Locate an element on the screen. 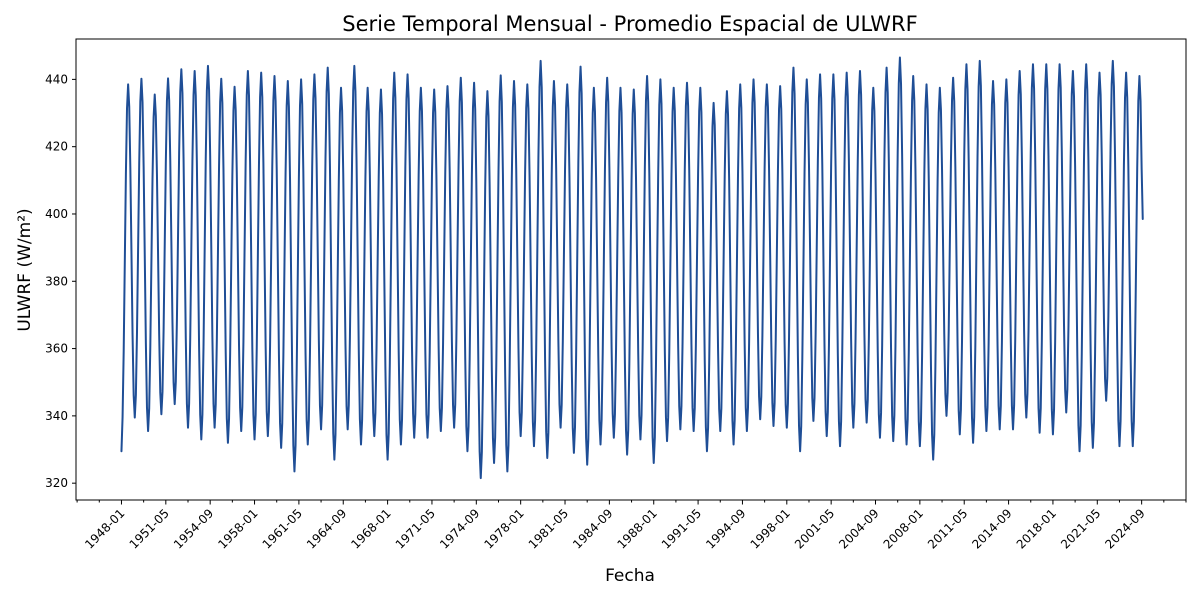 The width and height of the screenshot is (1200, 600). x-tick-label: 1968-01 is located at coordinates (370, 528).